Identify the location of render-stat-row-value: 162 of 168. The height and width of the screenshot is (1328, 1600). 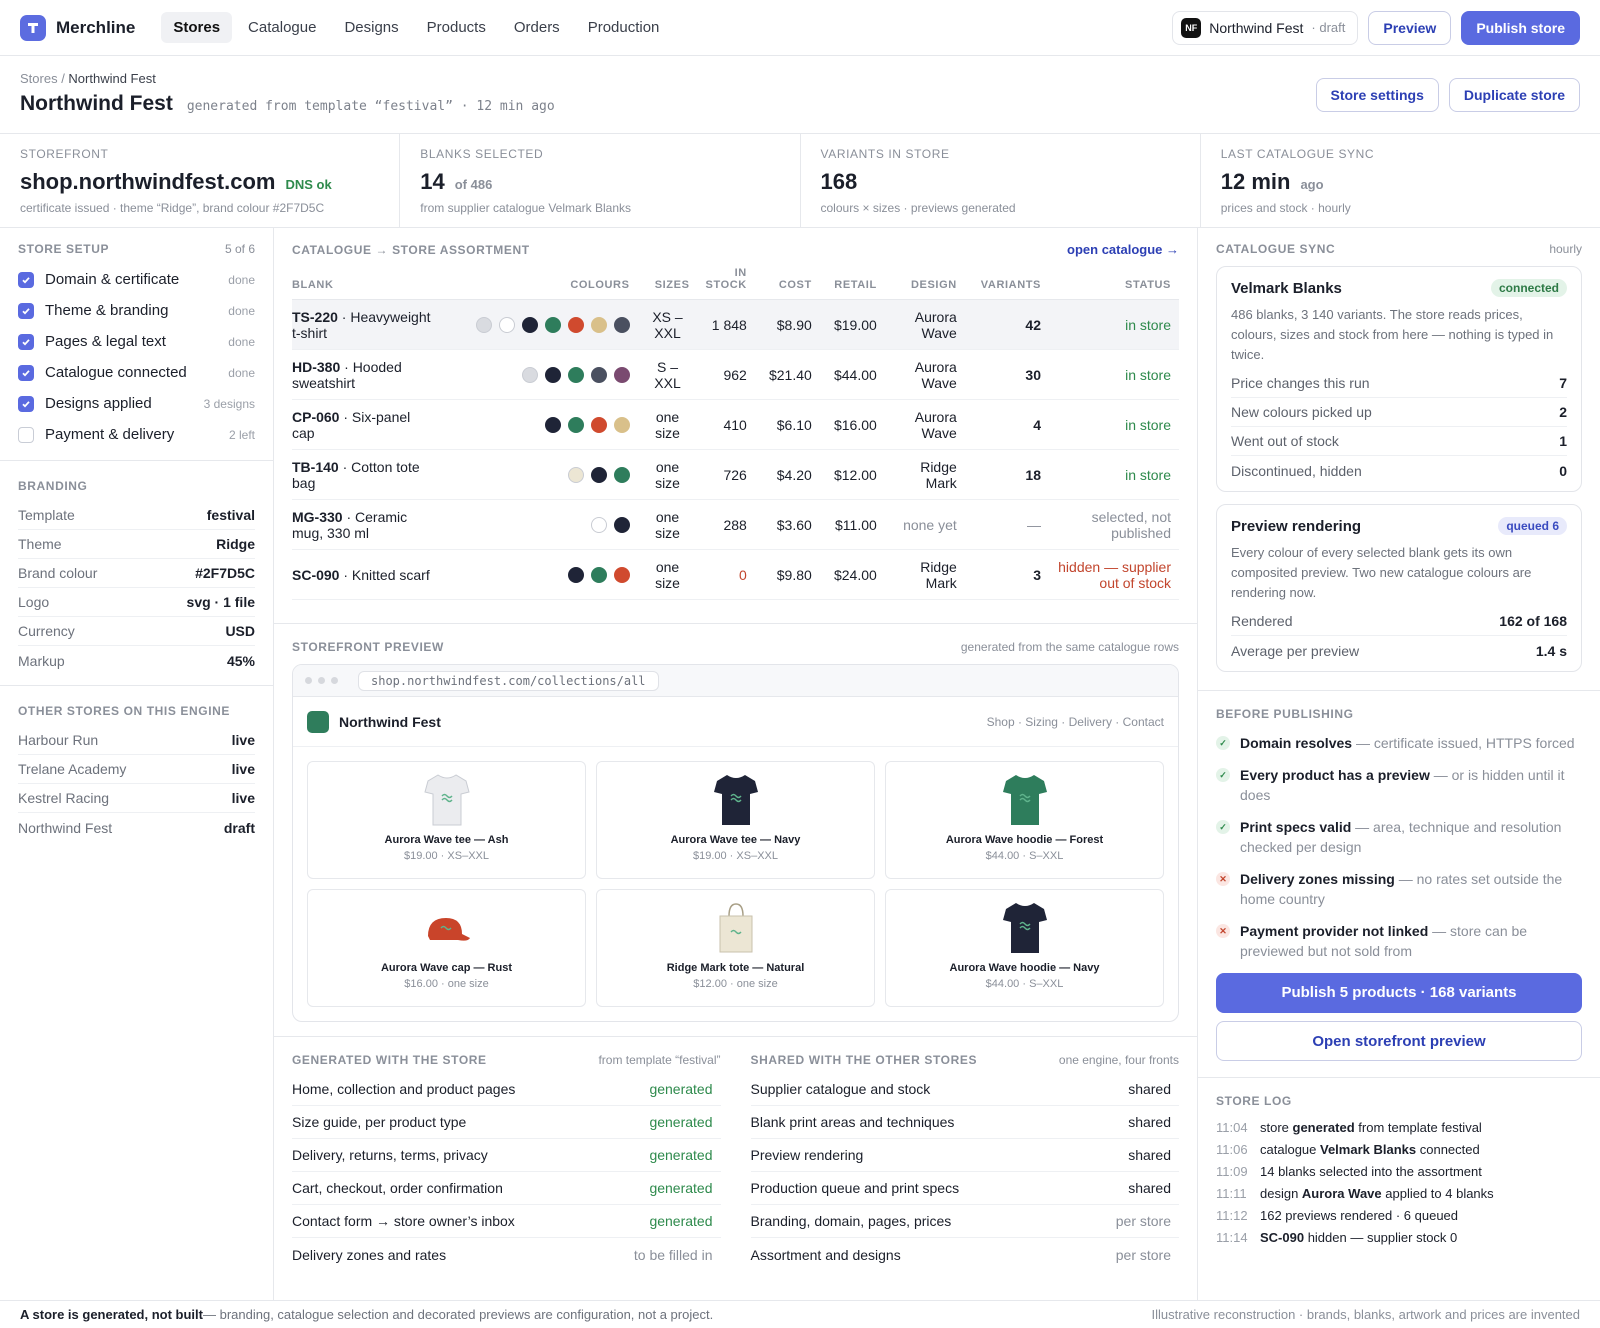
(1533, 621).